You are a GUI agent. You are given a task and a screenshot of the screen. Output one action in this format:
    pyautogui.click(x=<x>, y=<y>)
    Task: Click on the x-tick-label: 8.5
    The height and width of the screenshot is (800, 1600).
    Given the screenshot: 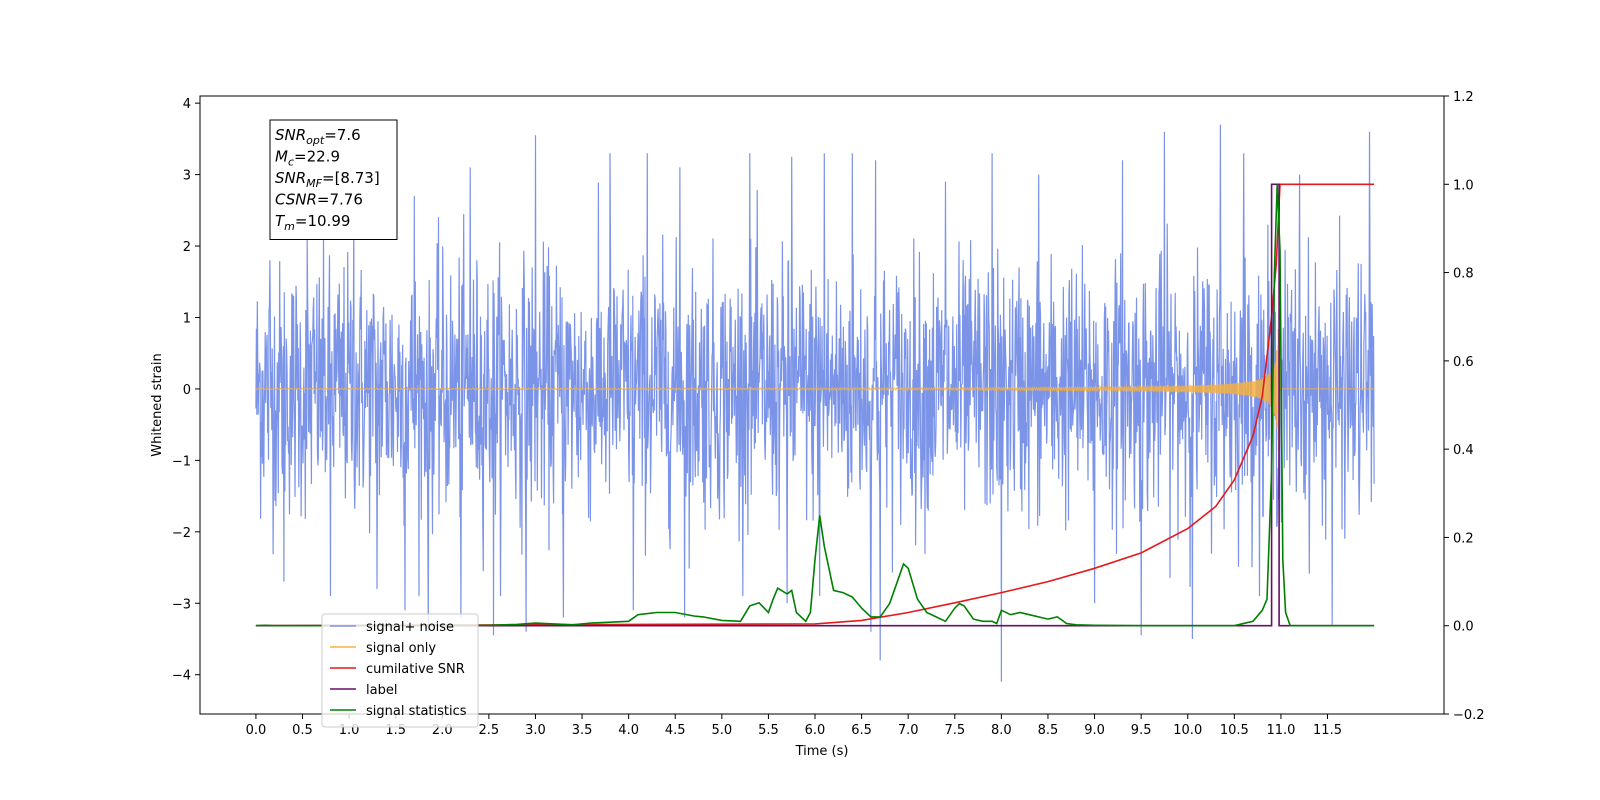 What is the action you would take?
    pyautogui.click(x=1048, y=730)
    